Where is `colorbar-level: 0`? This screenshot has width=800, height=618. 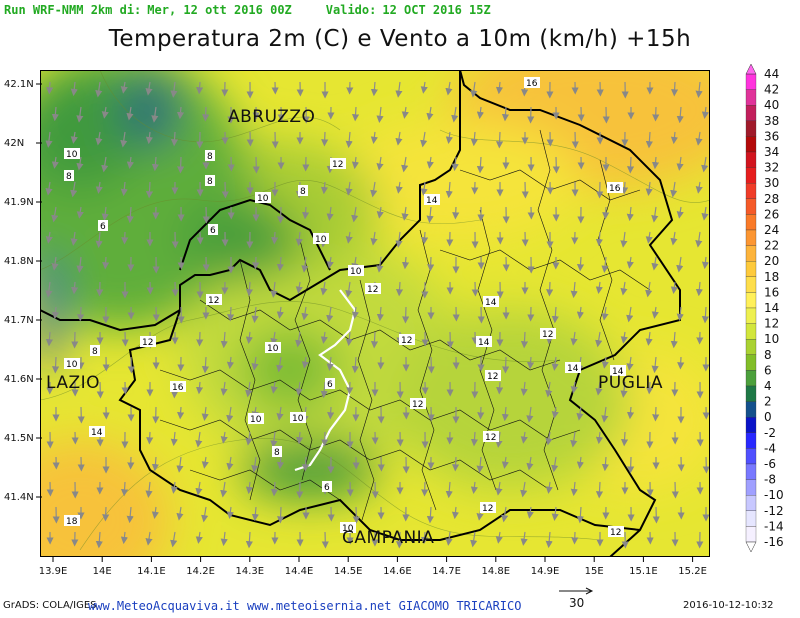 colorbar-level: 0 is located at coordinates (768, 417).